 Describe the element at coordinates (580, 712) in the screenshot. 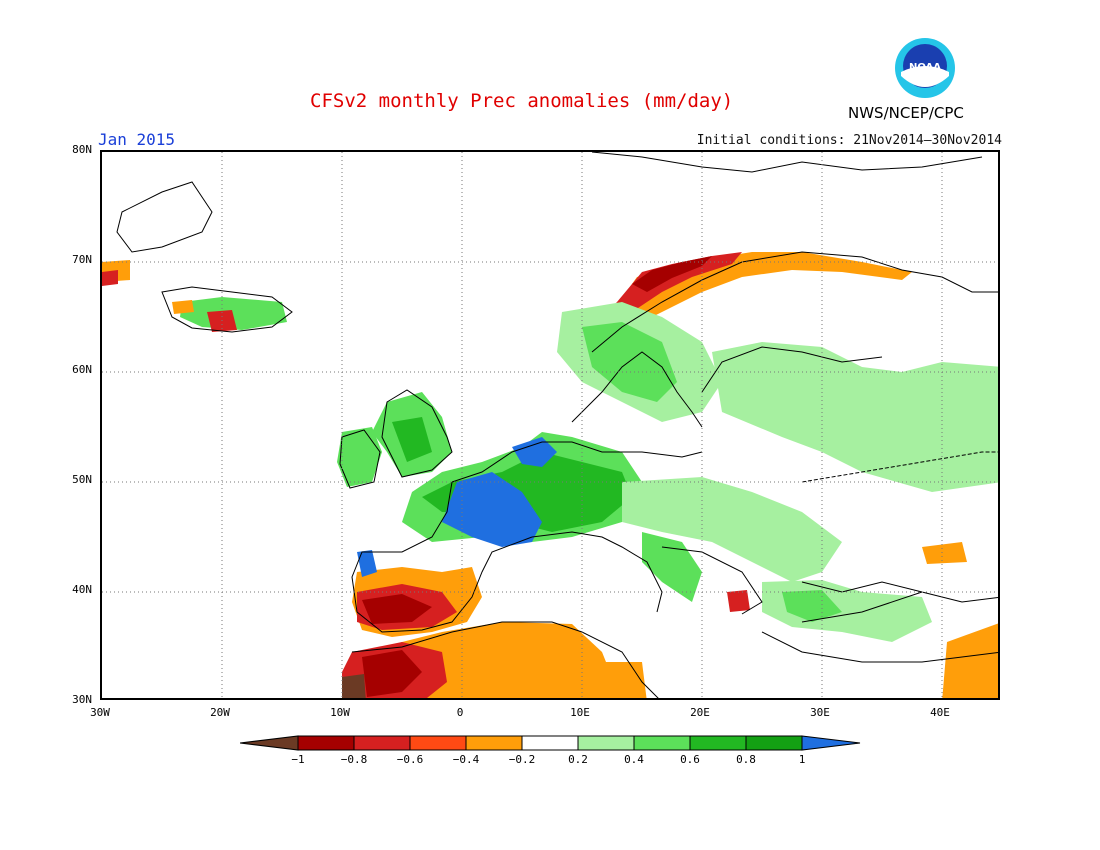

I see `lon-label: 10E` at that location.